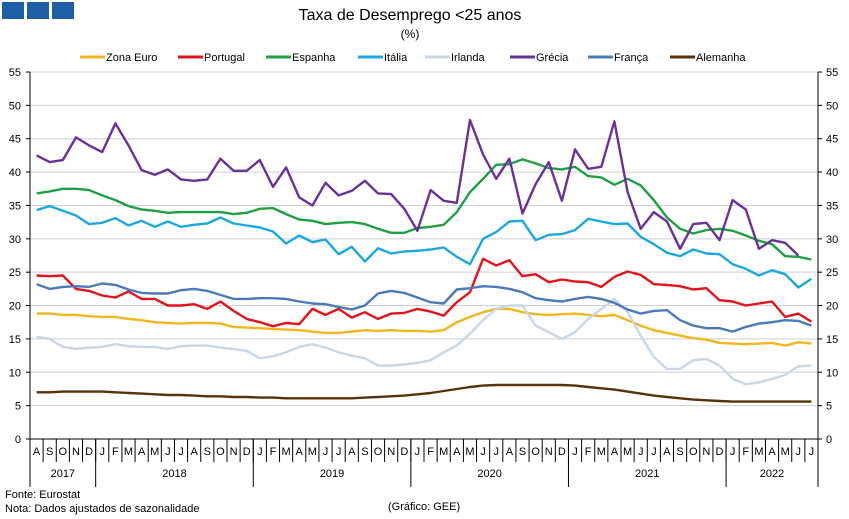  What do you see at coordinates (314, 58) in the screenshot?
I see `legend-label: Espanha` at bounding box center [314, 58].